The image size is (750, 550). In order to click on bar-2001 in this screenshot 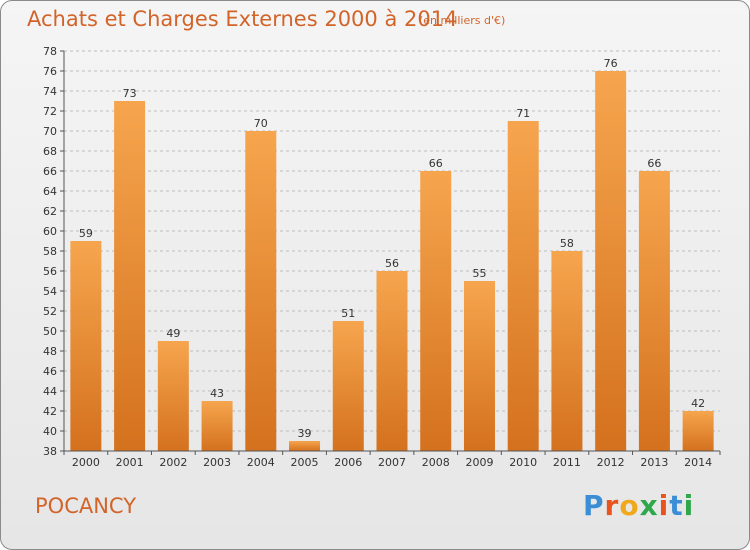, I will do `click(130, 276)`.